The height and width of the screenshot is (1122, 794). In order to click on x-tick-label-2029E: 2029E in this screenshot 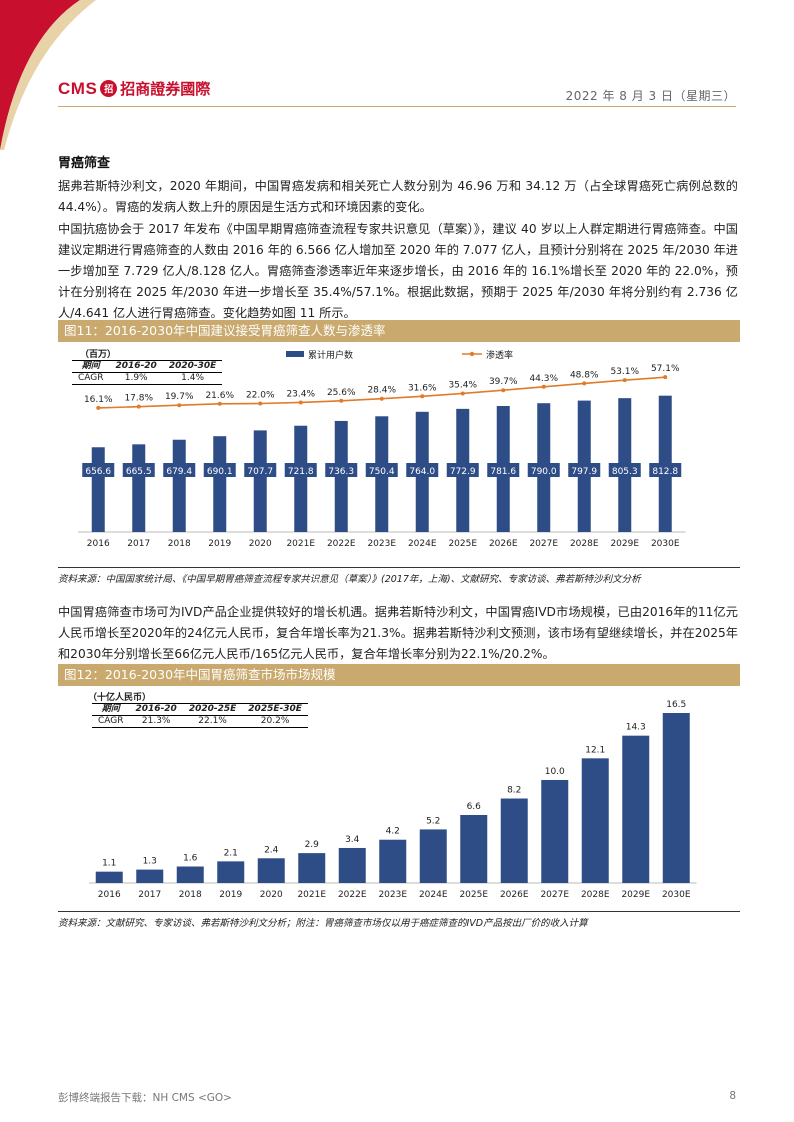, I will do `click(624, 544)`.